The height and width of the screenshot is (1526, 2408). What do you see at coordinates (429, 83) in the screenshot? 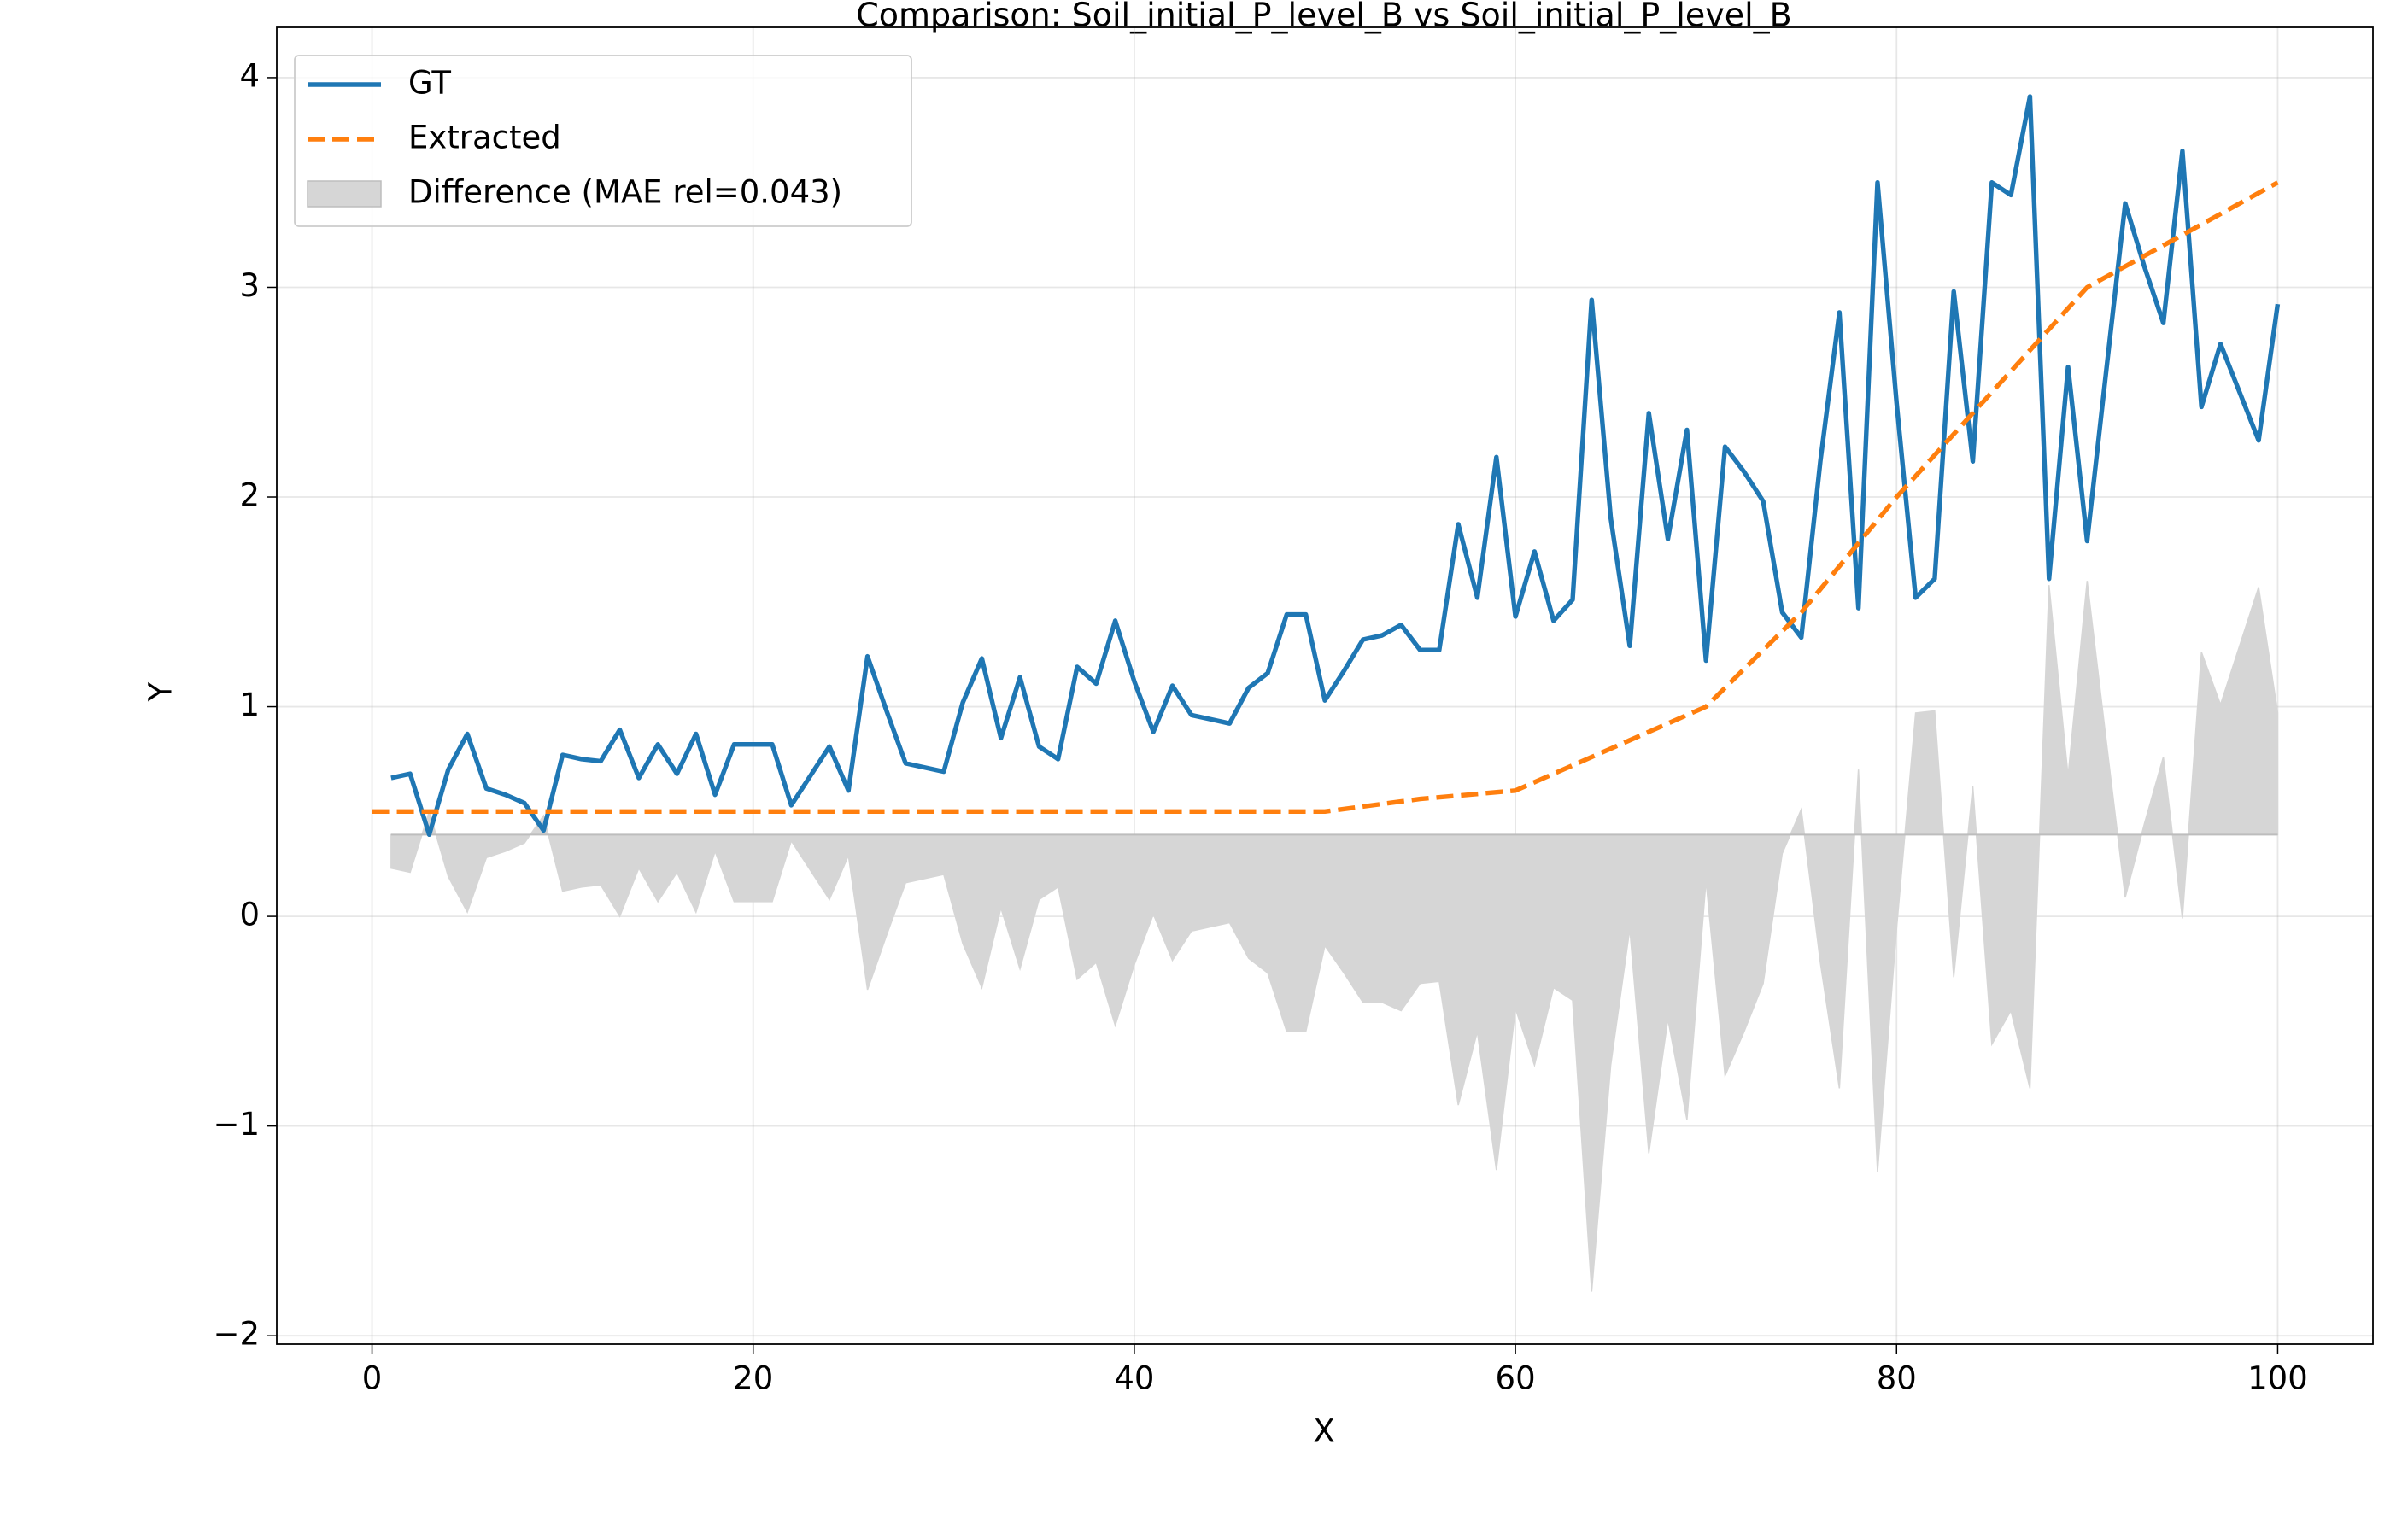
I see `legend-label: GT` at bounding box center [429, 83].